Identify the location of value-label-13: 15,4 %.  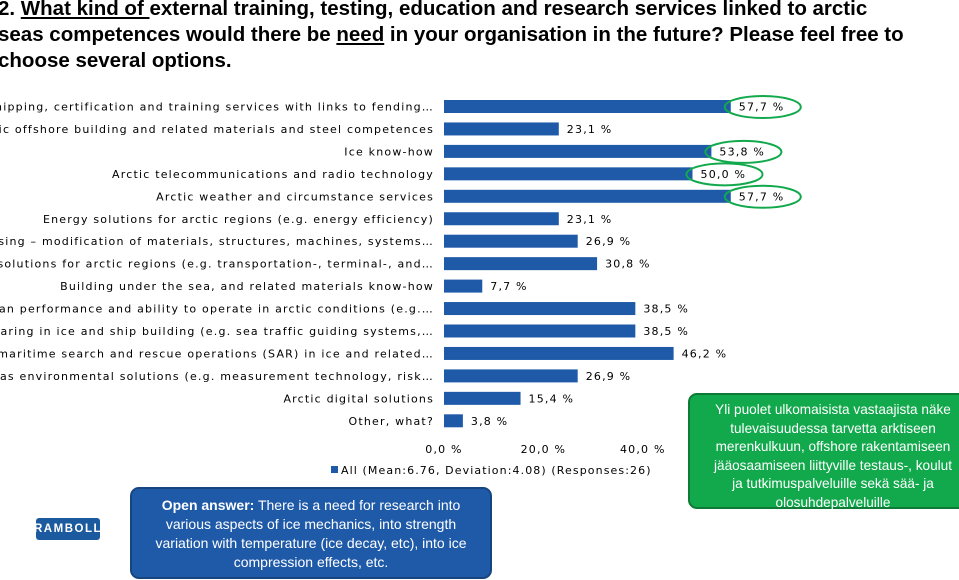
(552, 398).